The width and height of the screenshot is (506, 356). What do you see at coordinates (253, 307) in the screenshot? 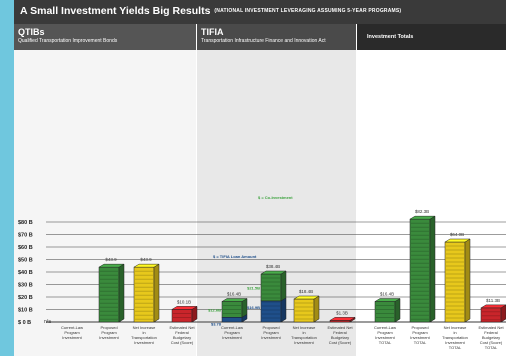
I see `loan-label: $16.9B` at bounding box center [253, 307].